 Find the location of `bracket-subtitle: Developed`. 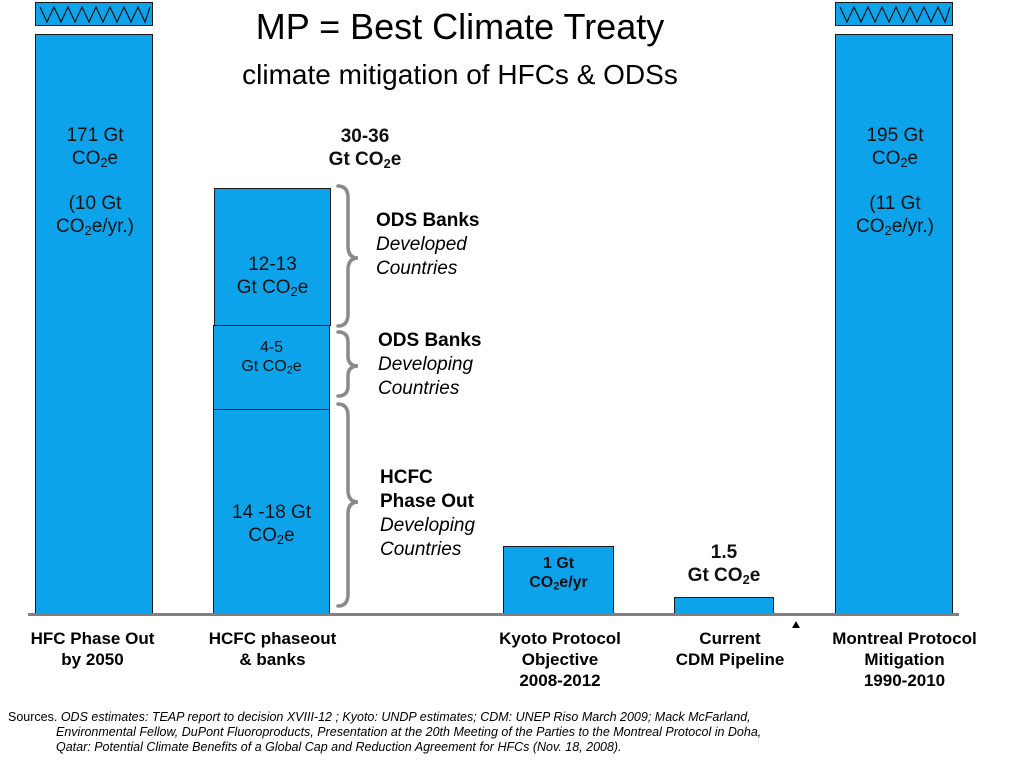

bracket-subtitle: Developed is located at coordinates (421, 244).